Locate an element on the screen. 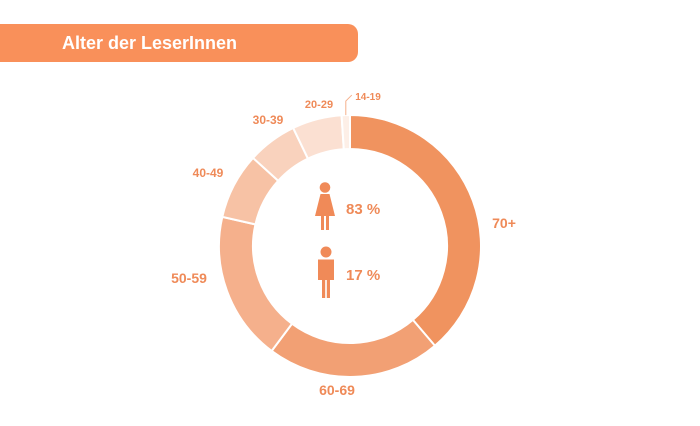 The image size is (700, 426). segment-label-14-19: 14-19 is located at coordinates (368, 97).